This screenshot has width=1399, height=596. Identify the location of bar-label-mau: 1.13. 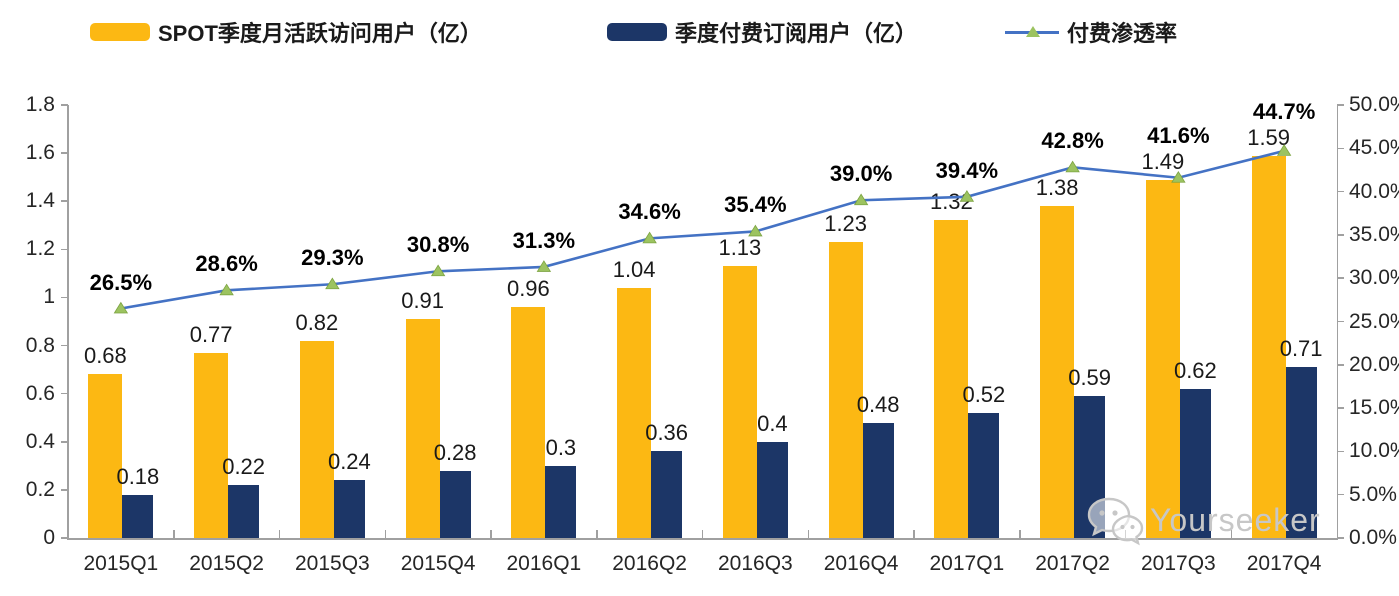
(740, 248).